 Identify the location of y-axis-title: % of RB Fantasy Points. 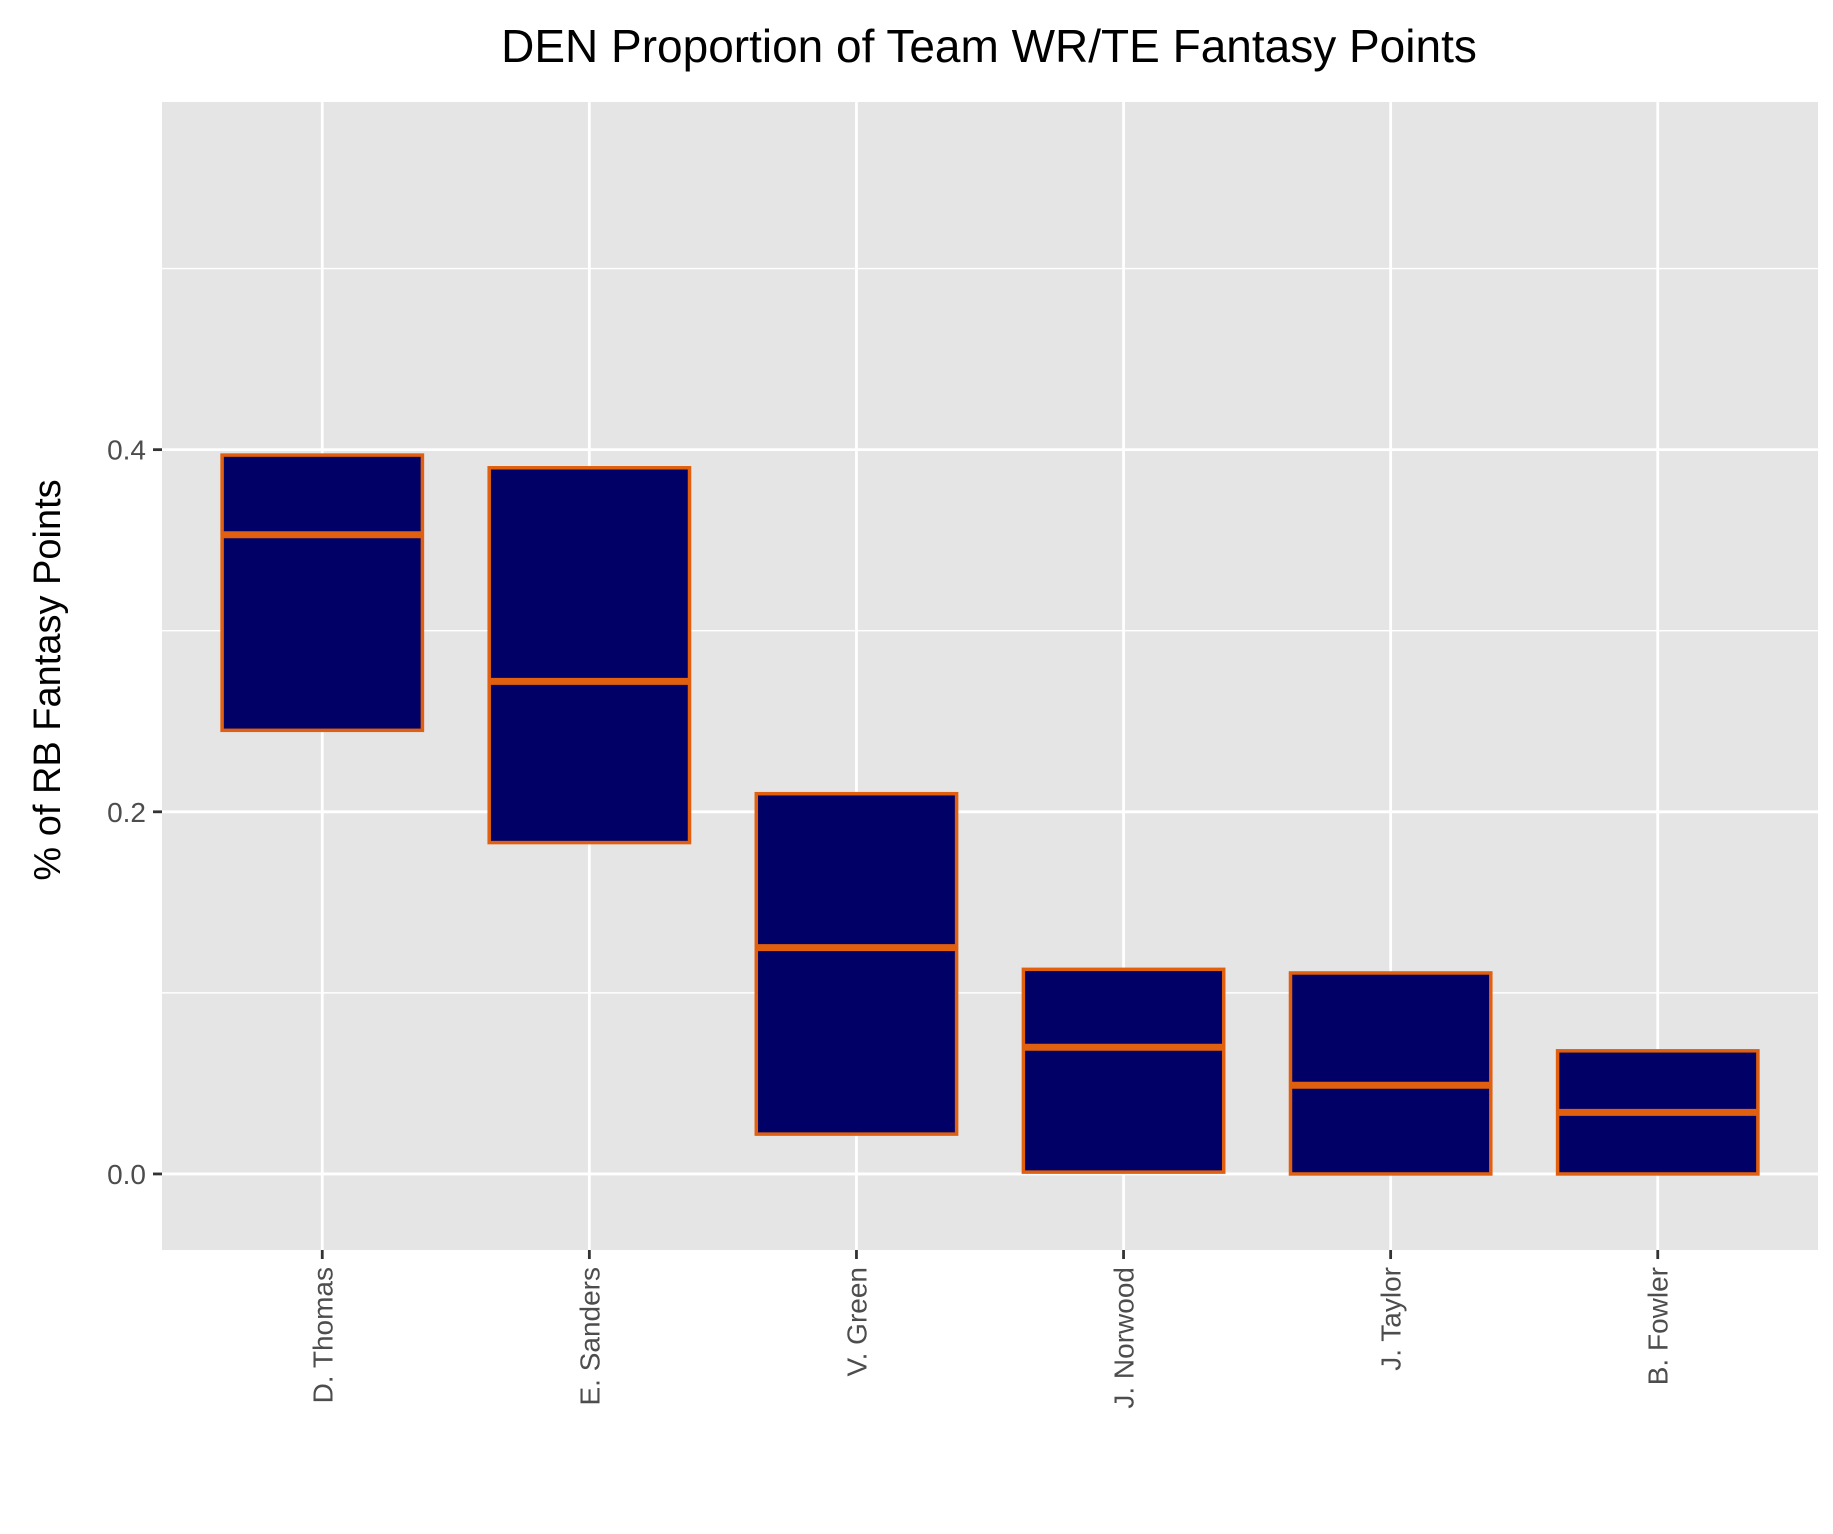
(48, 679).